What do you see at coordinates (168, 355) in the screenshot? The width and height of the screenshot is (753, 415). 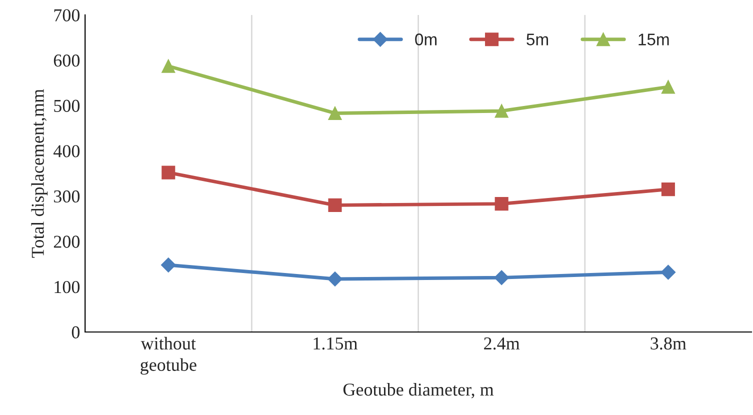 I see `x-tick-label: without geotube` at bounding box center [168, 355].